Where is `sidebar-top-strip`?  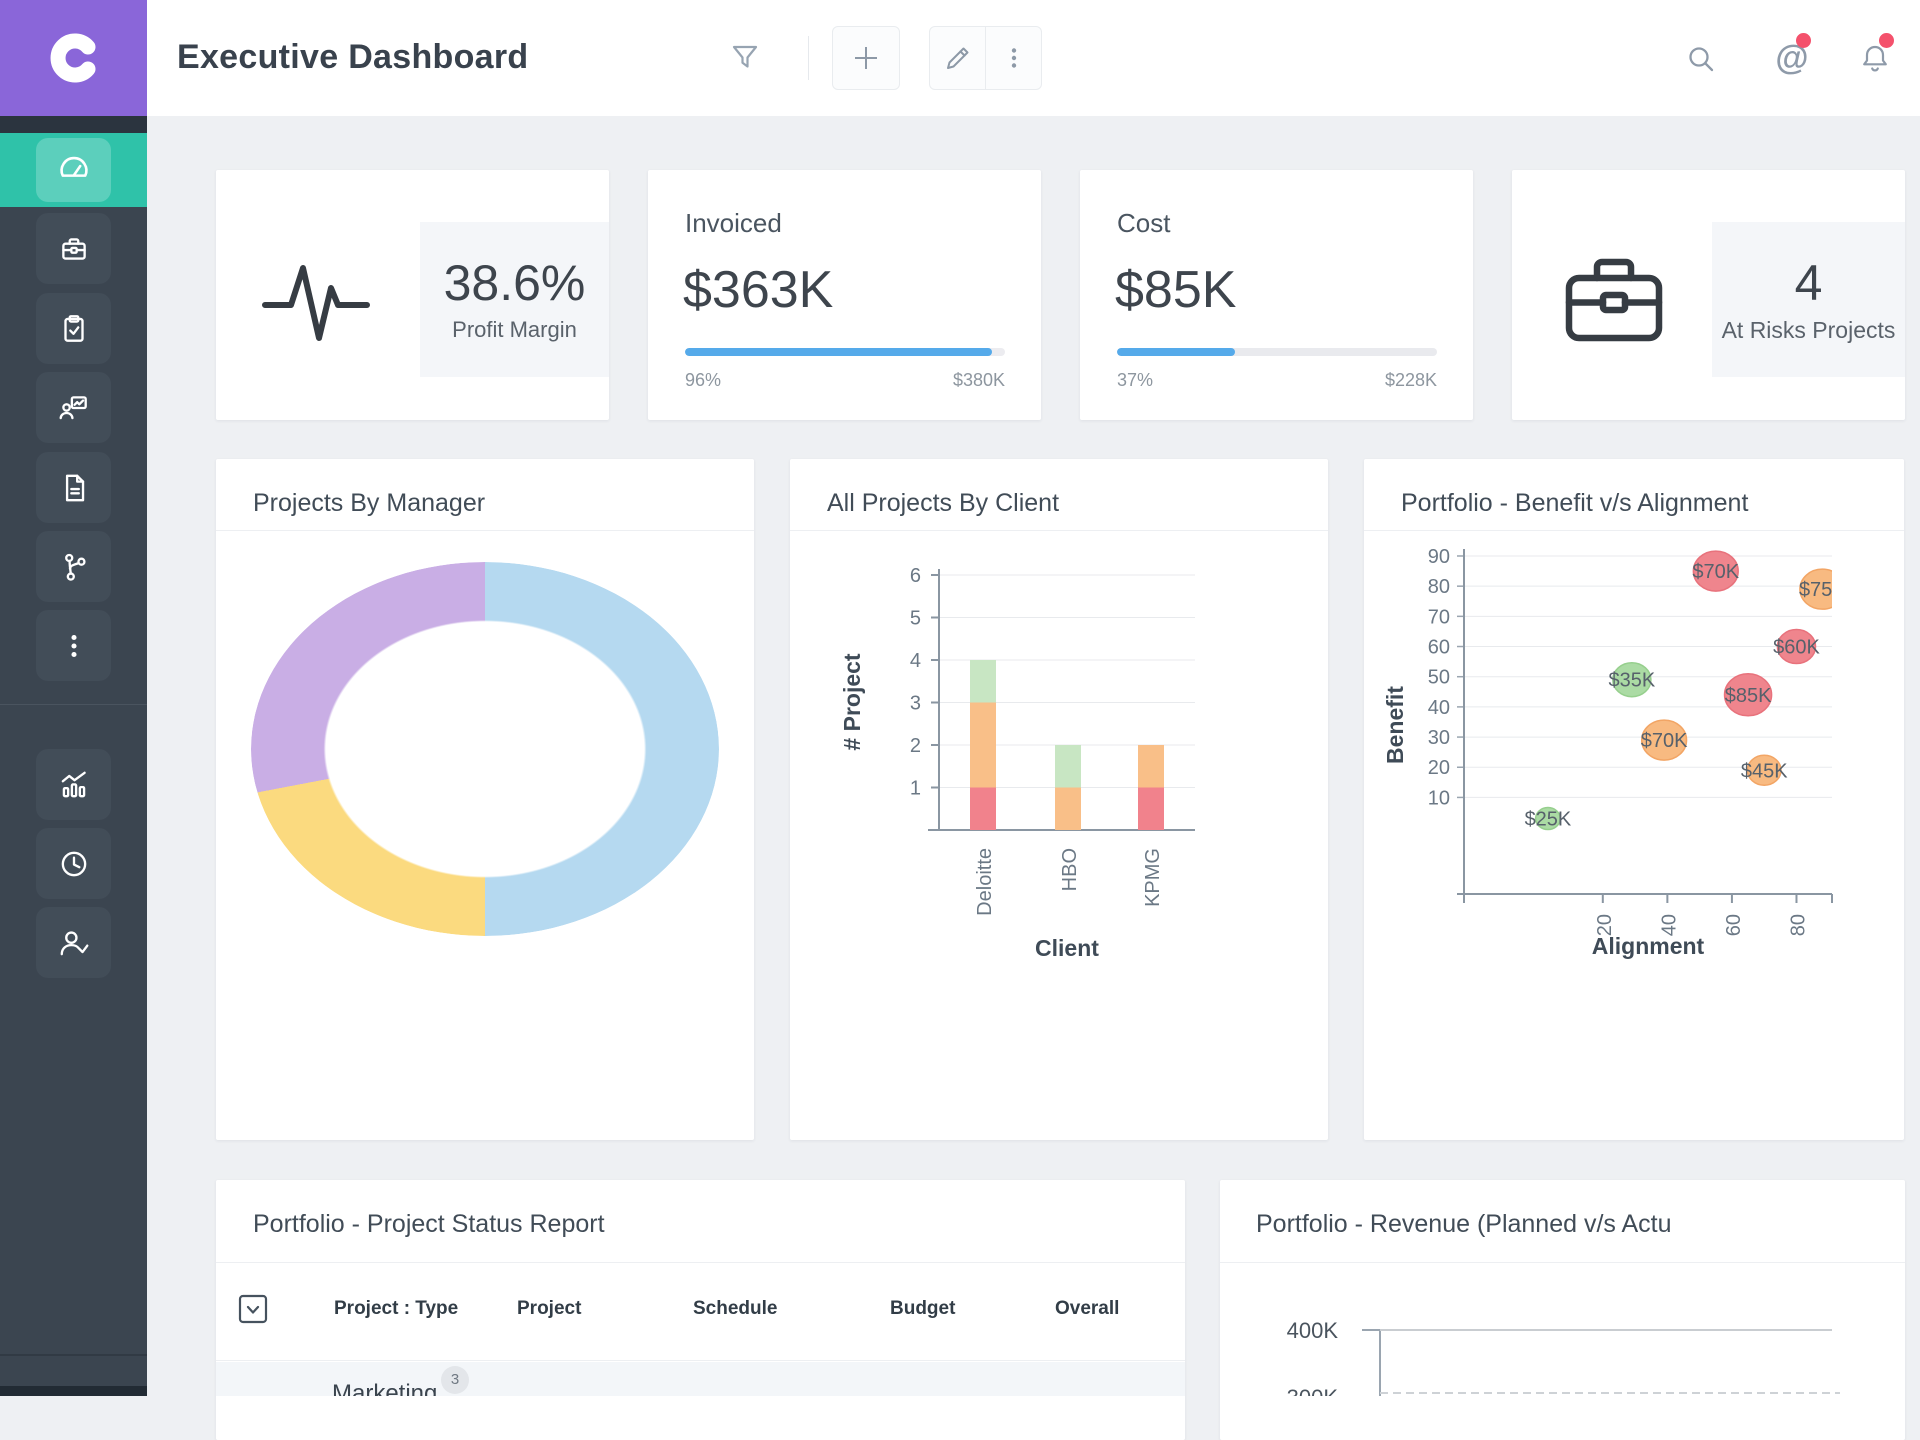
sidebar-top-strip is located at coordinates (73, 124).